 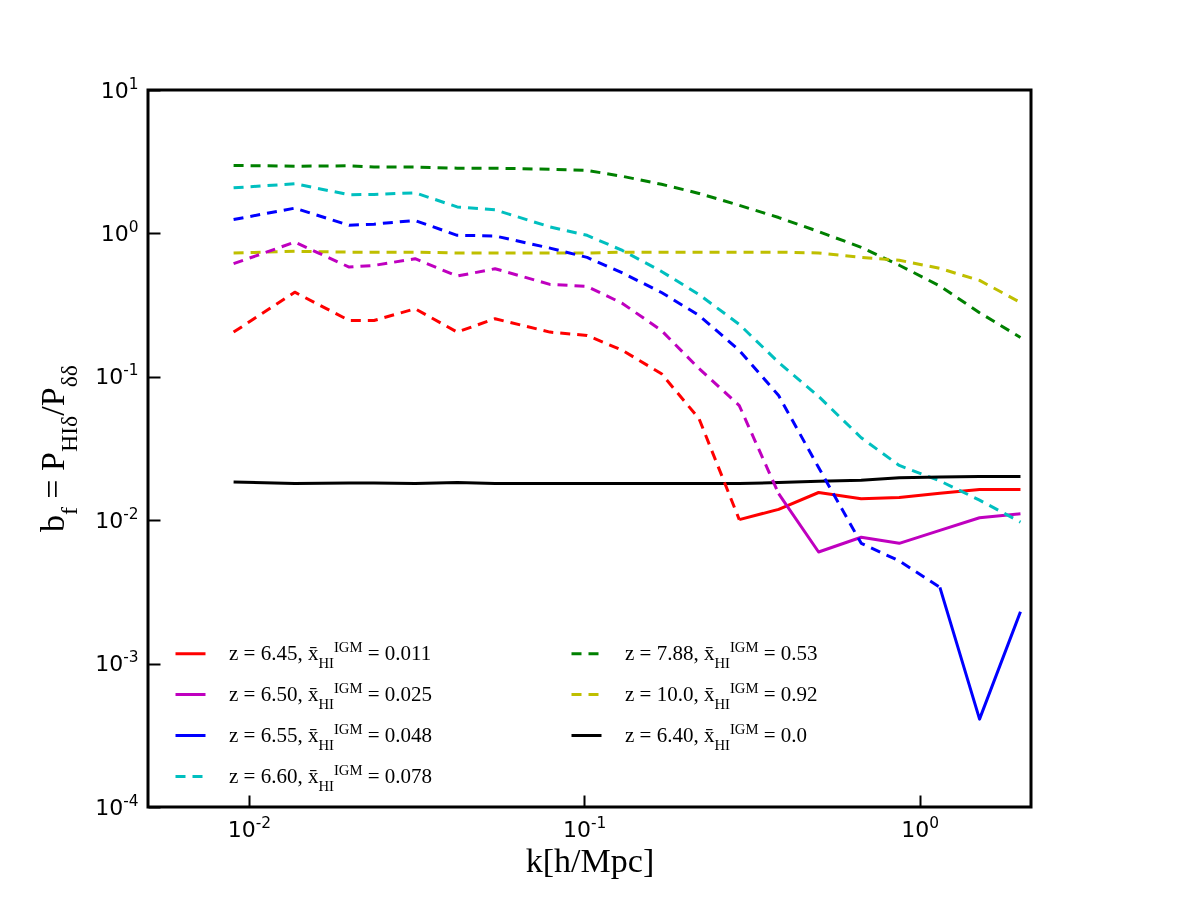 I want to click on legend-label: z = 6.40, x̄$_{HI}$$^{IGM}$ = 0.0, so click(x=716, y=736).